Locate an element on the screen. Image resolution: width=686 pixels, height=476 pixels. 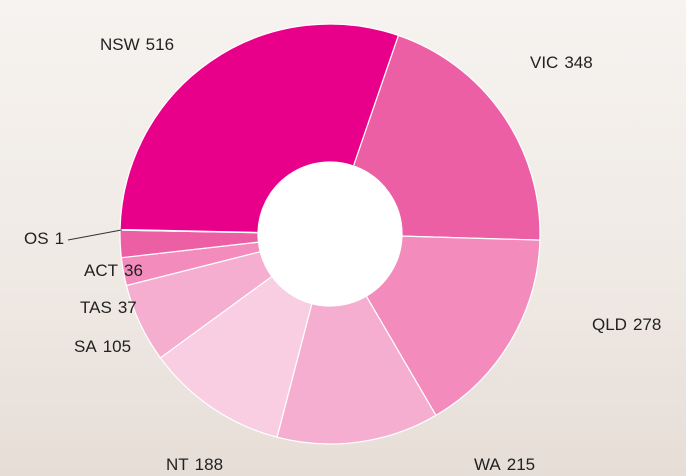
slice-label: WA 215 is located at coordinates (504, 464).